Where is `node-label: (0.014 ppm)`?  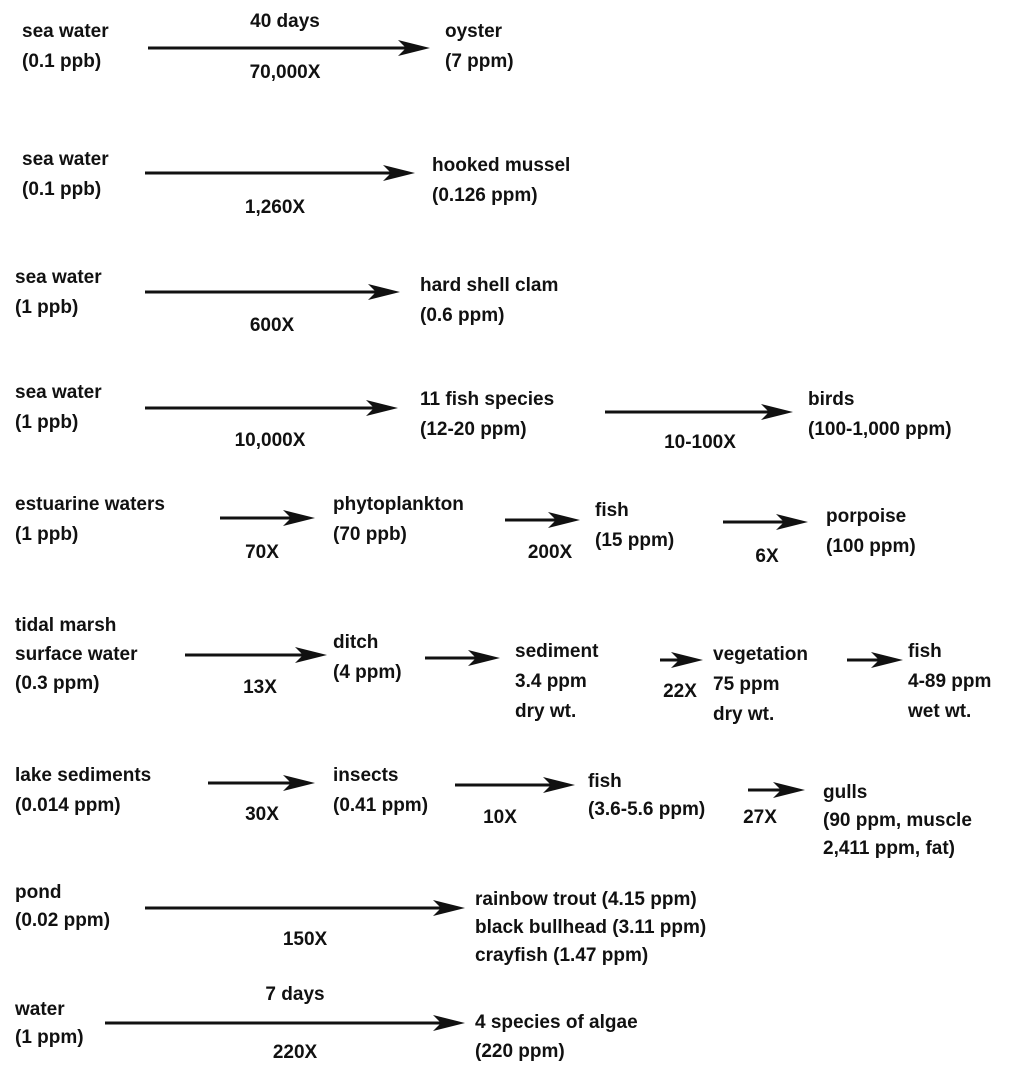
node-label: (0.014 ppm) is located at coordinates (68, 805).